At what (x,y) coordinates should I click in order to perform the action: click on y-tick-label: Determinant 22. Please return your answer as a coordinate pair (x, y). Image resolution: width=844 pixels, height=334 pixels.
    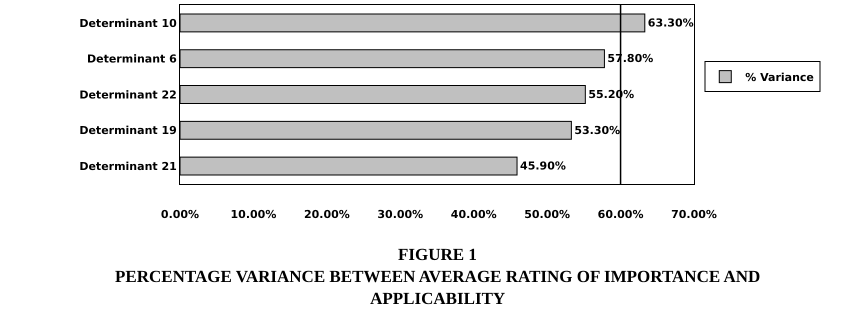
    Looking at the image, I should click on (128, 95).